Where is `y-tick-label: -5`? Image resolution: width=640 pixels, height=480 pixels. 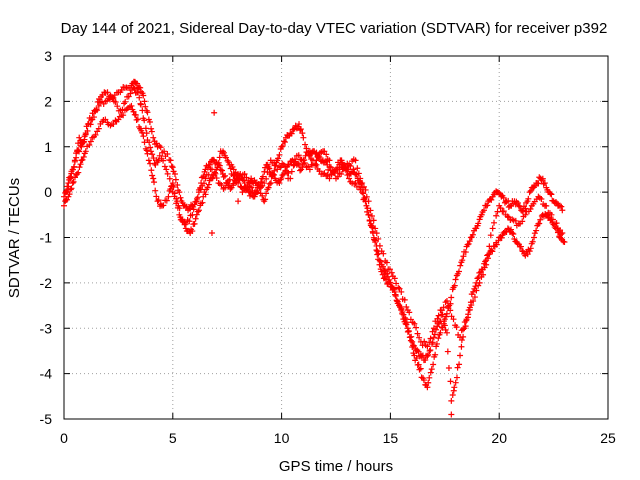
y-tick-label: -5 is located at coordinates (46, 419).